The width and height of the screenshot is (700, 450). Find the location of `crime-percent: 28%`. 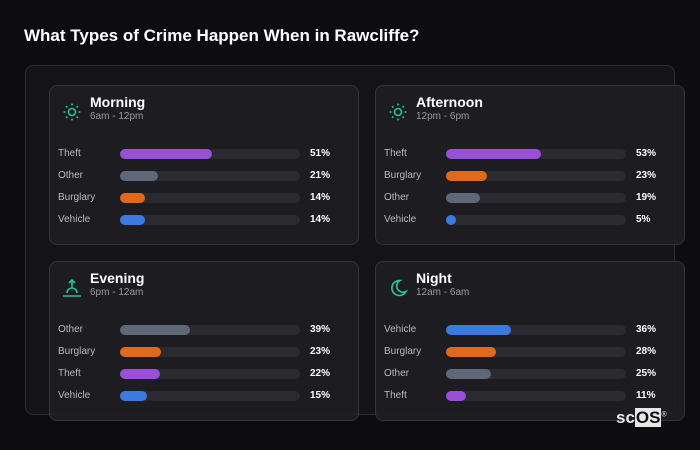

crime-percent: 28% is located at coordinates (646, 351).